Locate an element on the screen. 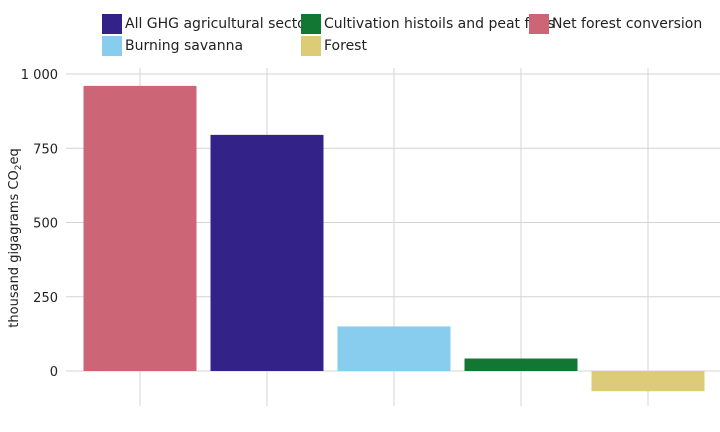  legend-item-burning-savanna: Burning savanna is located at coordinates (172, 46).